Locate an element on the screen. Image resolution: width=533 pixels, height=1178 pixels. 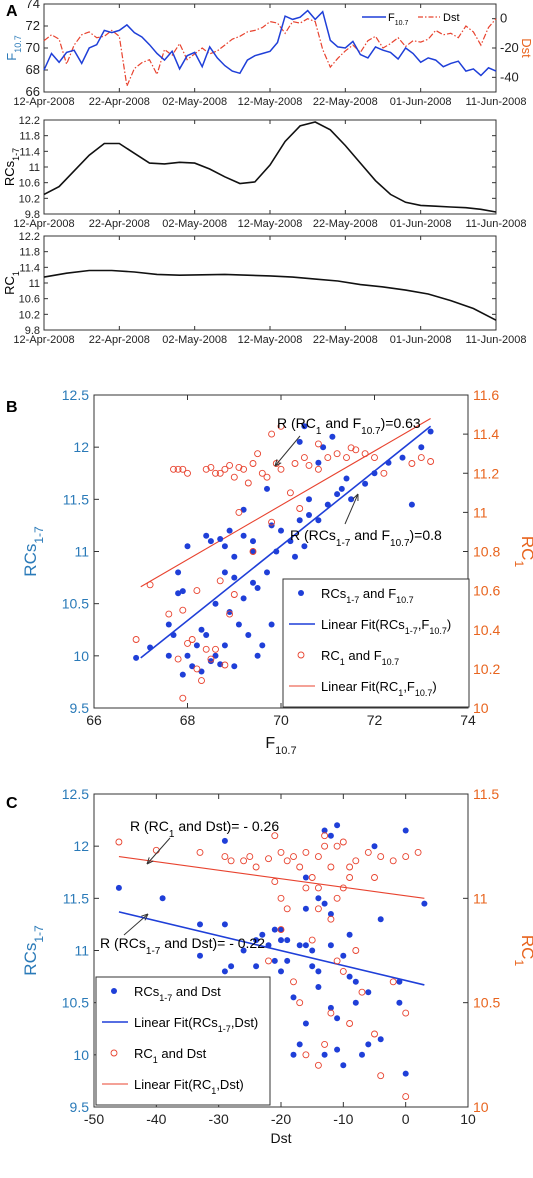
x-tick-label: 02-May-2008 is located at coordinates (194, 102).